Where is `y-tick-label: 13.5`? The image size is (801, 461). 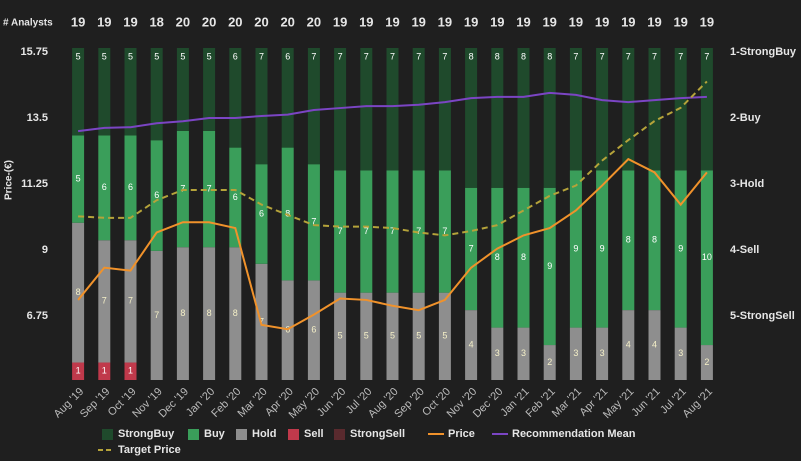
y-tick-label: 13.5 is located at coordinates (37, 118).